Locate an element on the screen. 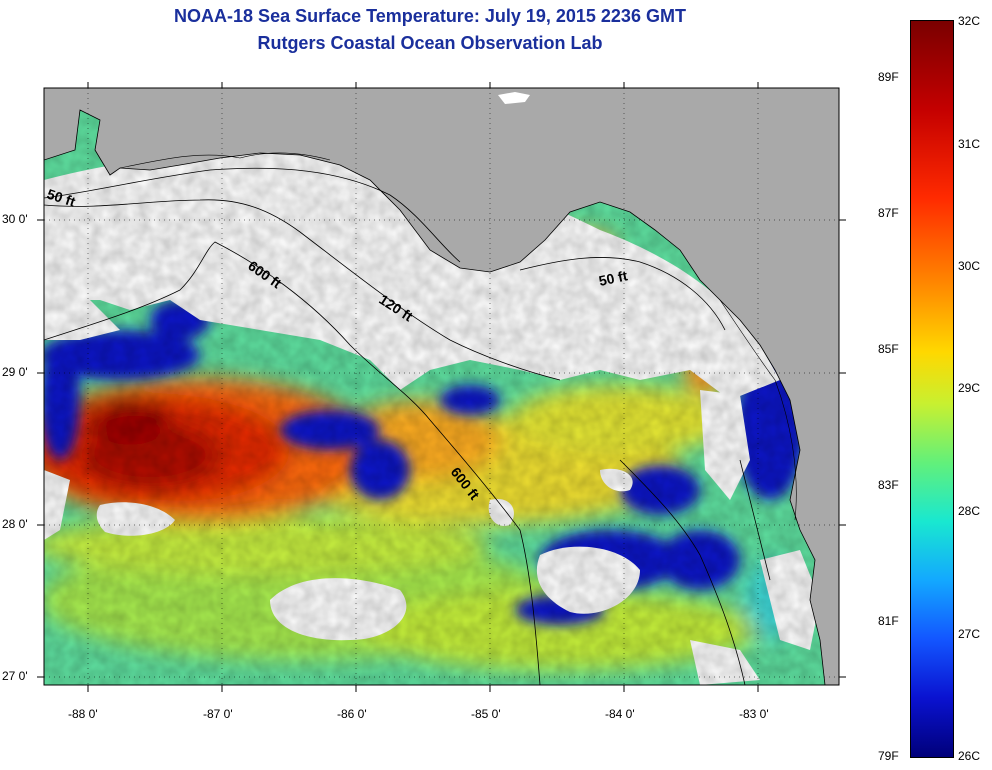 The height and width of the screenshot is (770, 992). lat-tick-label: 29 0' is located at coordinates (15, 372).